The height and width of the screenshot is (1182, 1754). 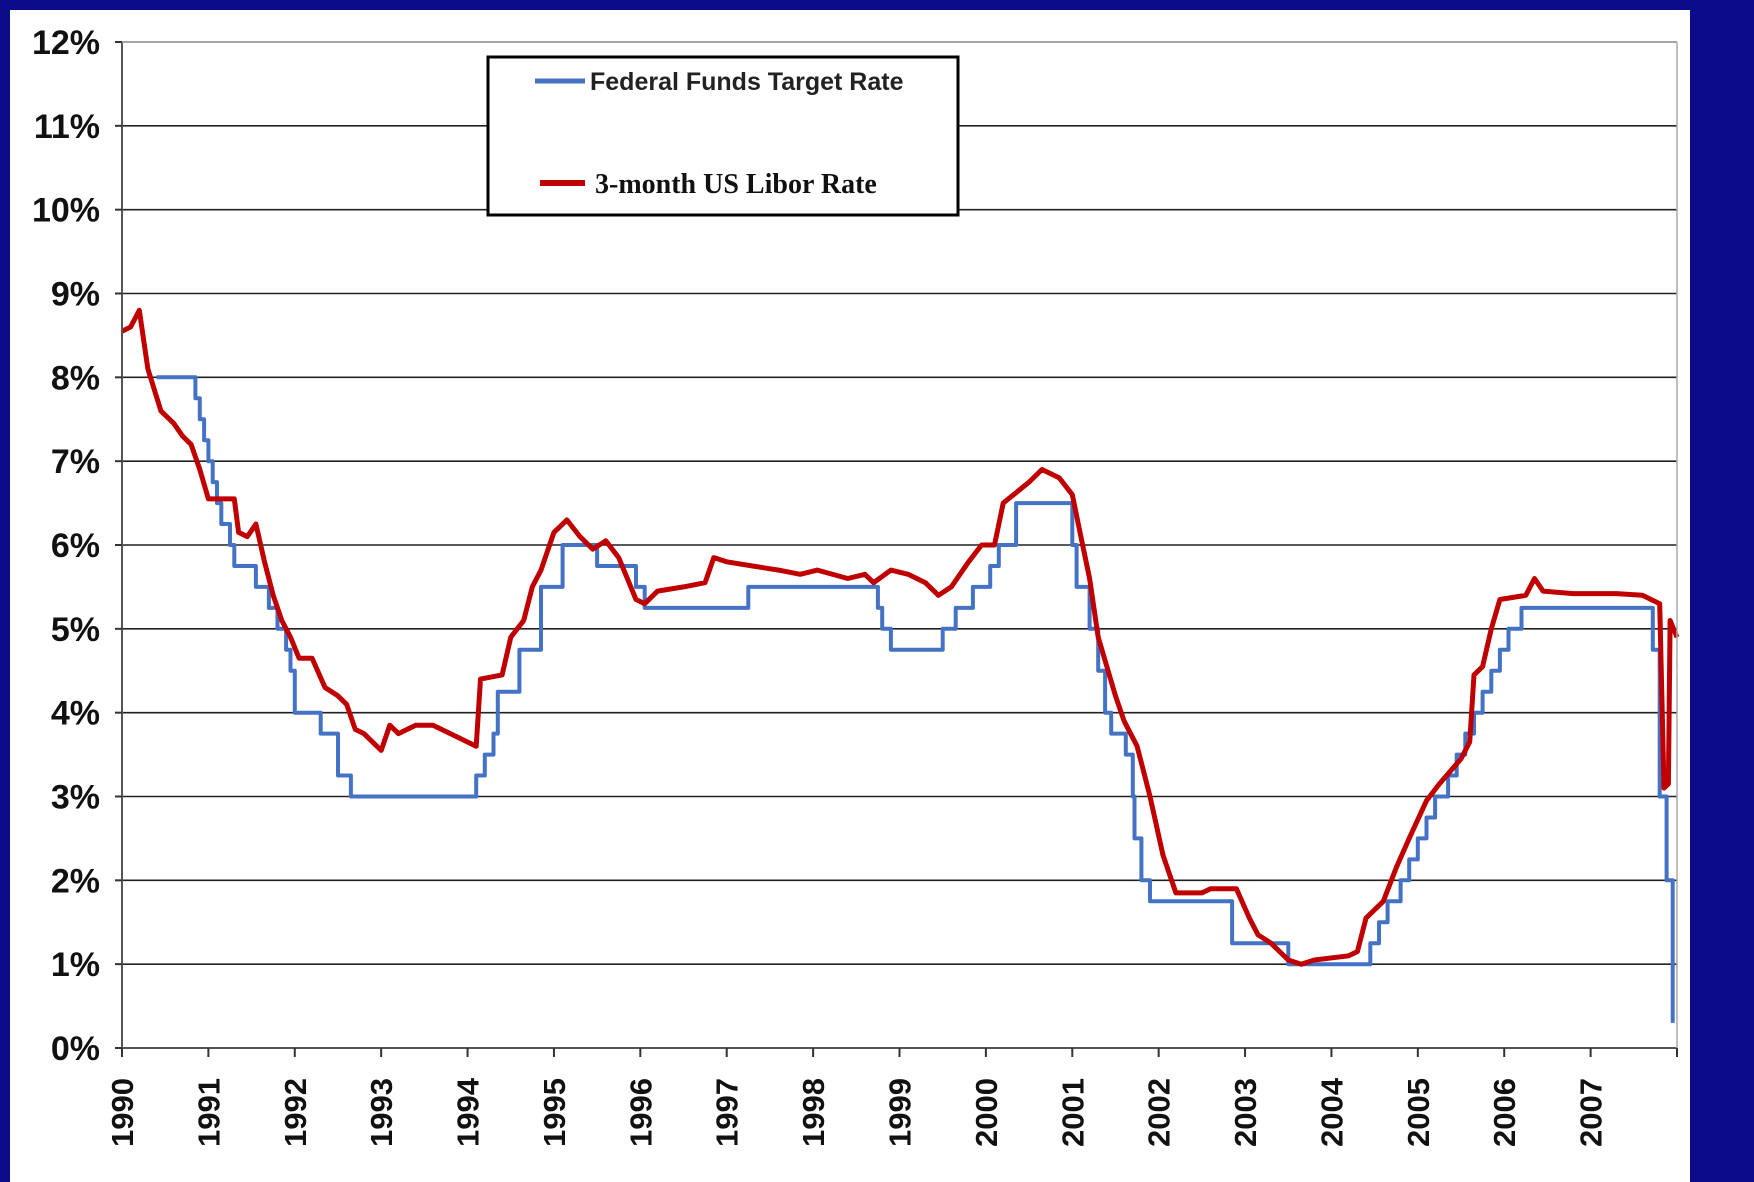 I want to click on x-tick-label: 2000, so click(x=986, y=1112).